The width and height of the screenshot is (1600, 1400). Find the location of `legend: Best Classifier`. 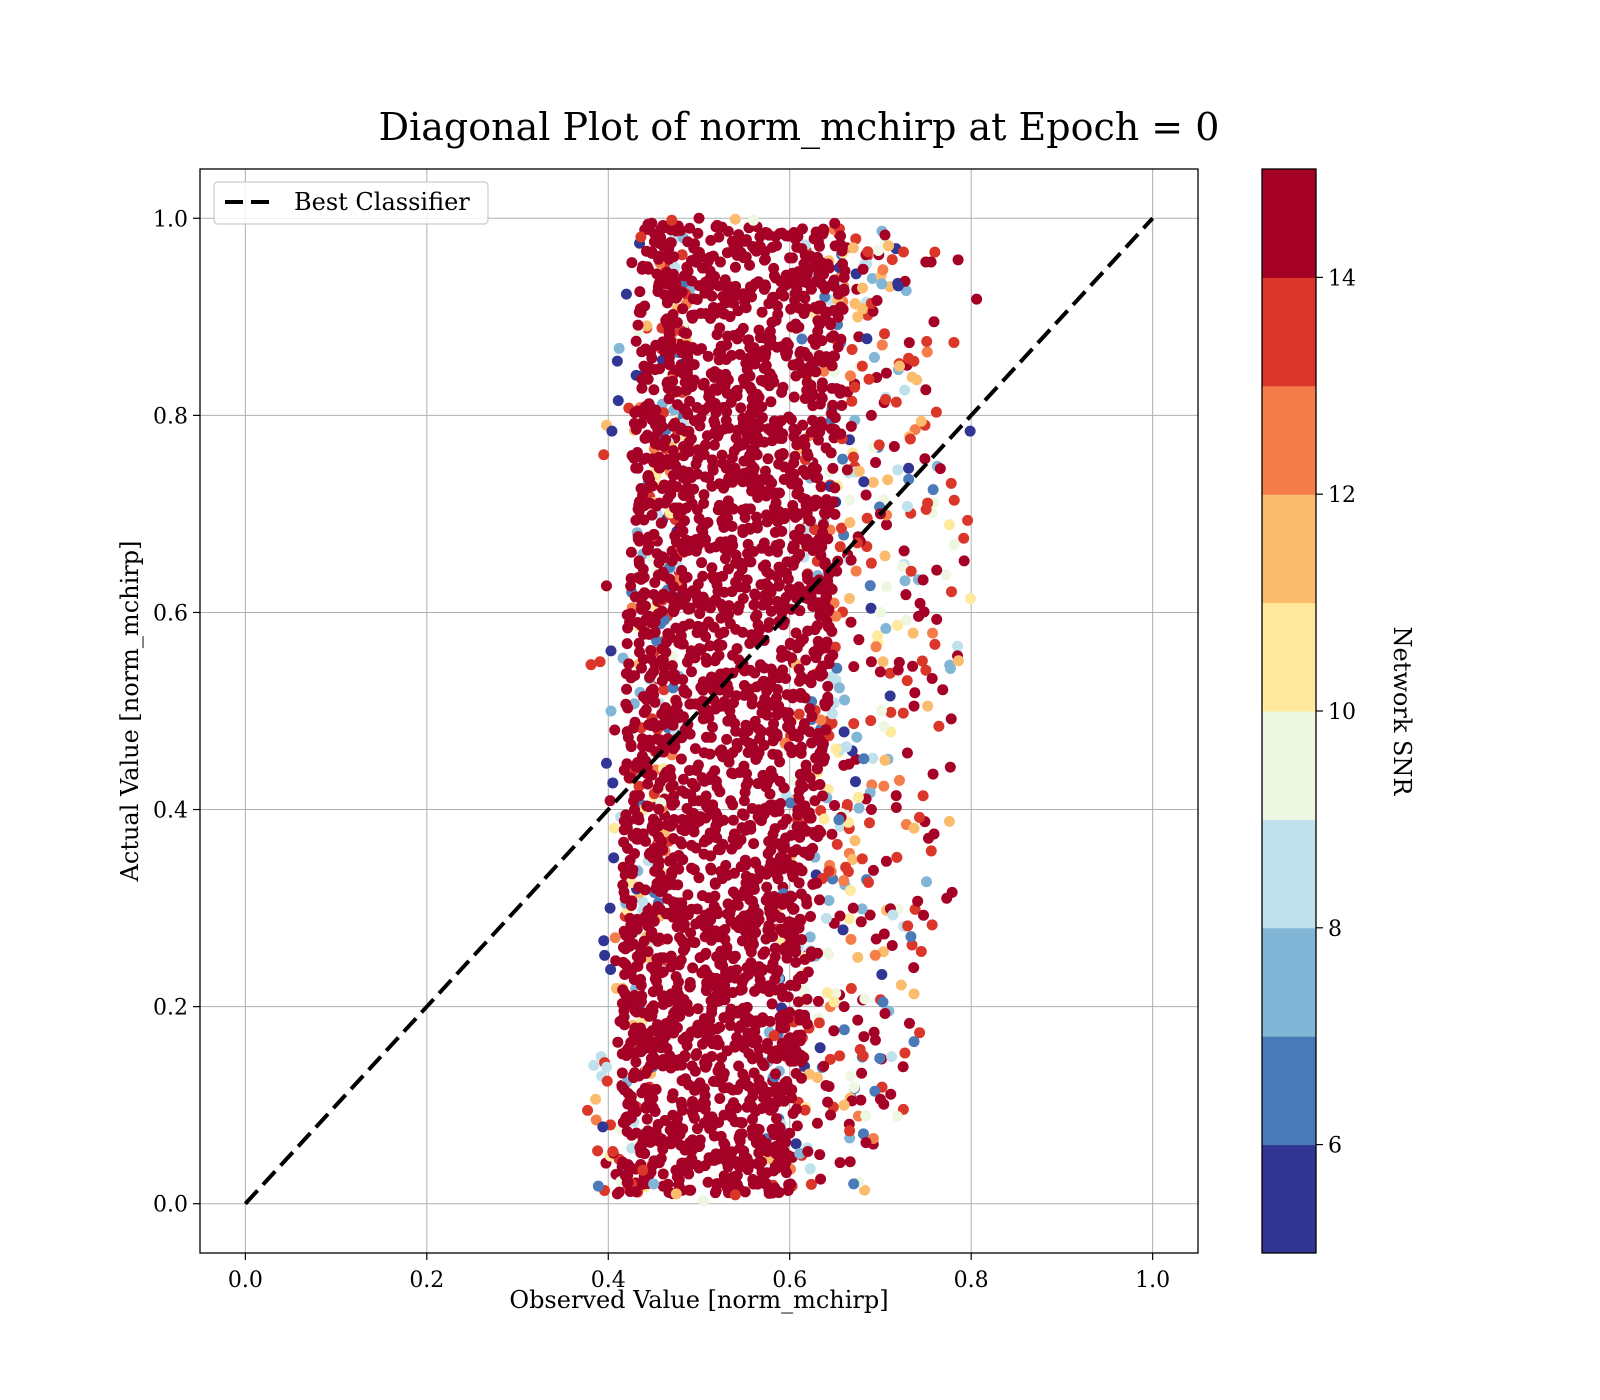

legend: Best Classifier is located at coordinates (351, 203).